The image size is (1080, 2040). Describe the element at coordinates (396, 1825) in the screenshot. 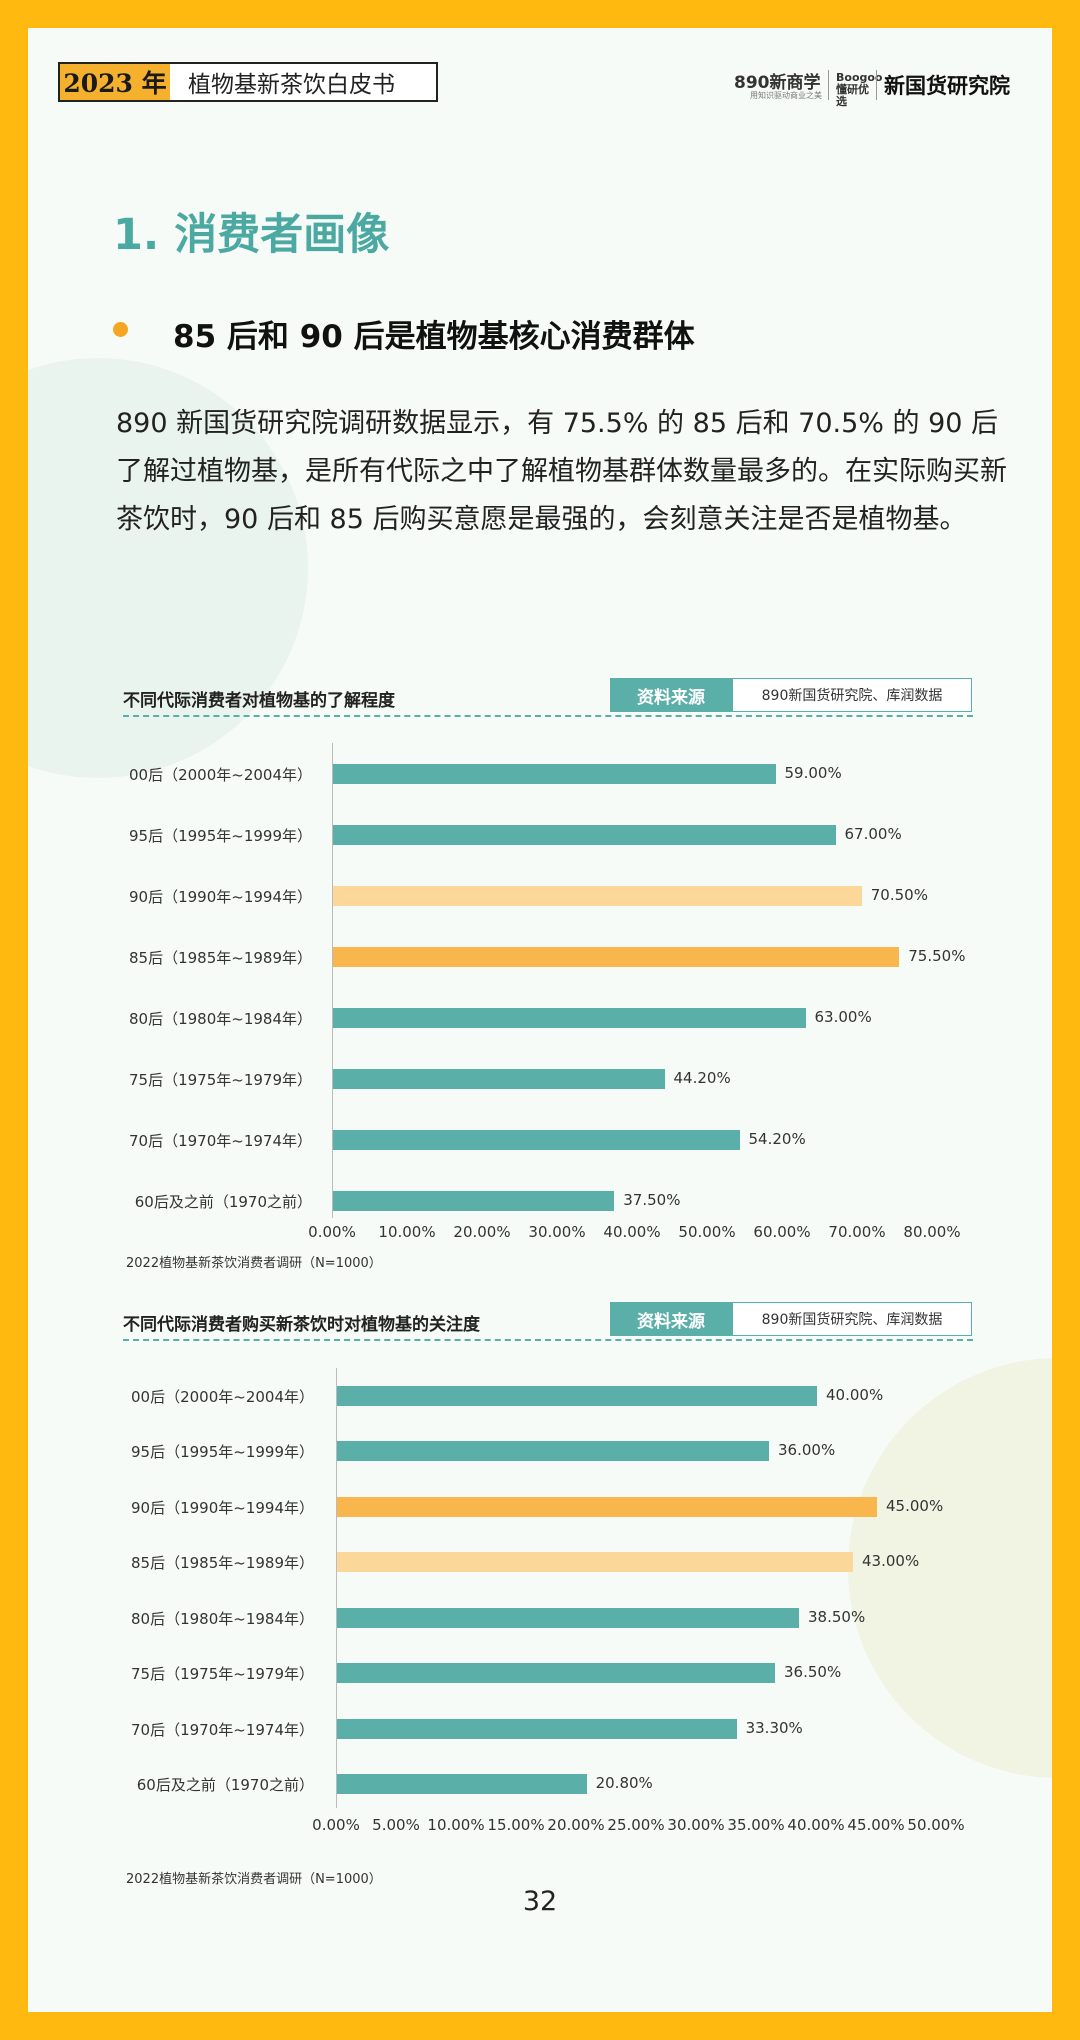

I see `chart2-tick-label: 5.00%` at that location.